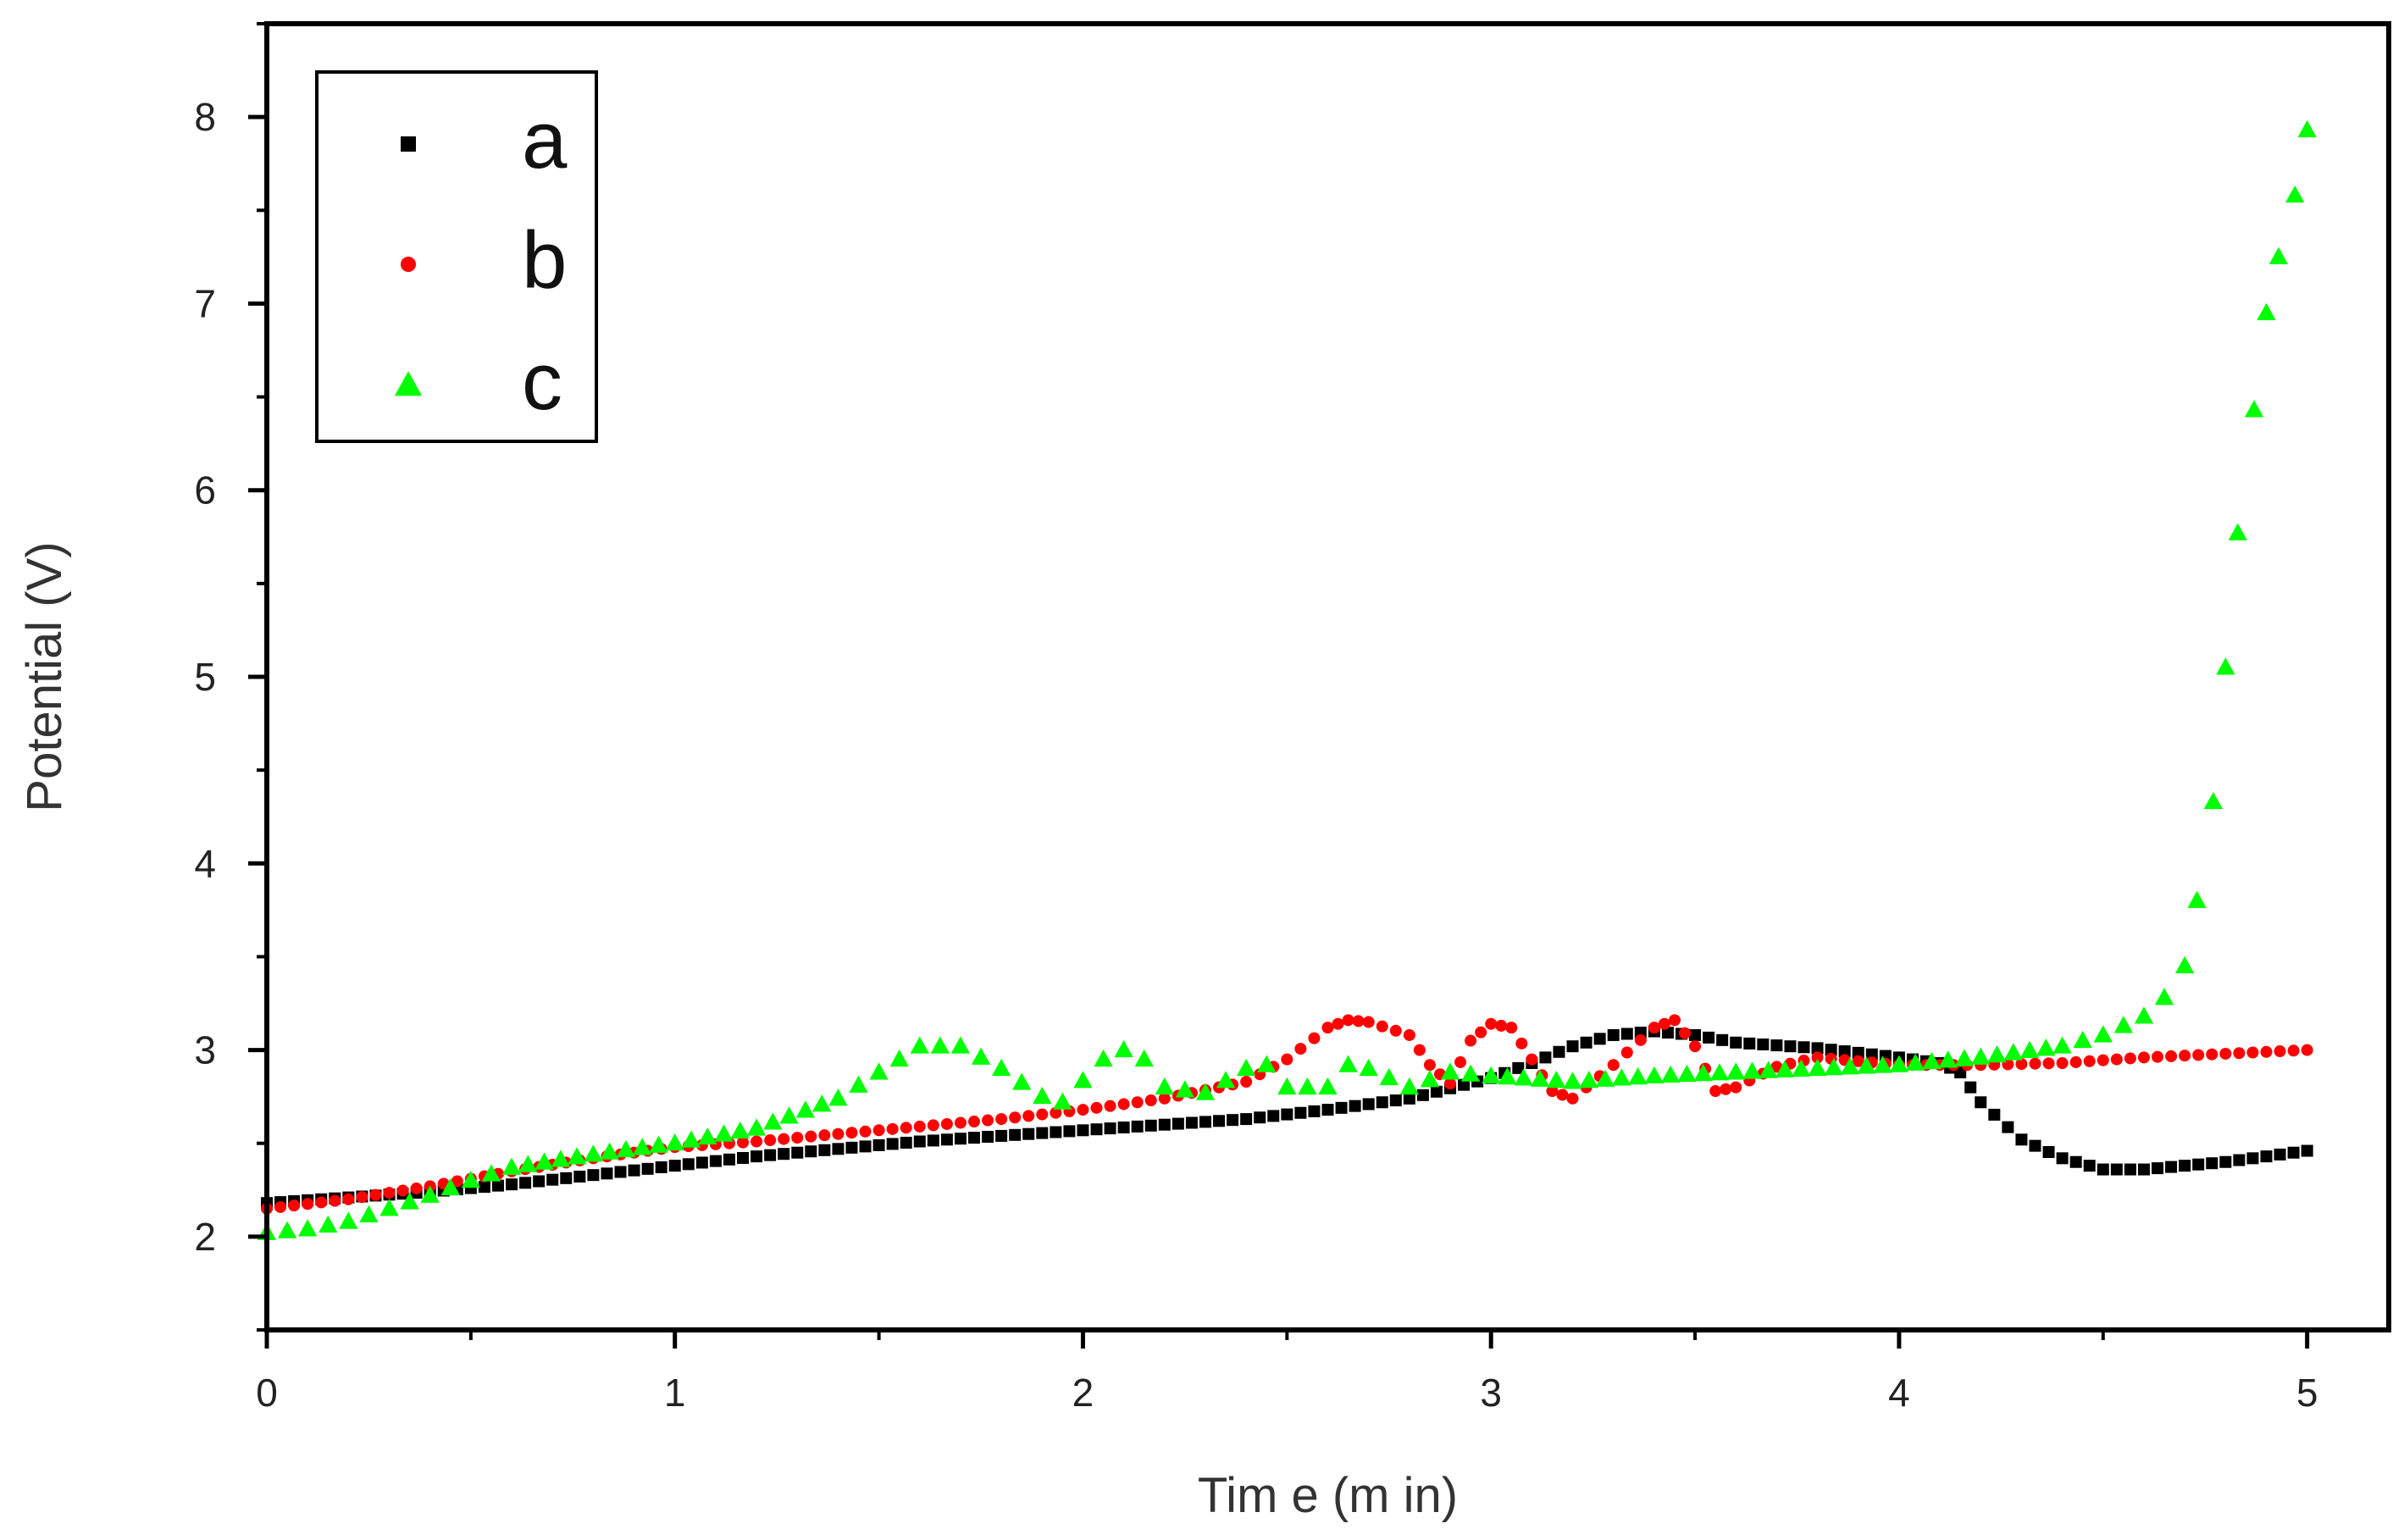 The width and height of the screenshot is (2404, 1540). Describe the element at coordinates (267, 1393) in the screenshot. I see `x-tick-label-0: 0` at that location.